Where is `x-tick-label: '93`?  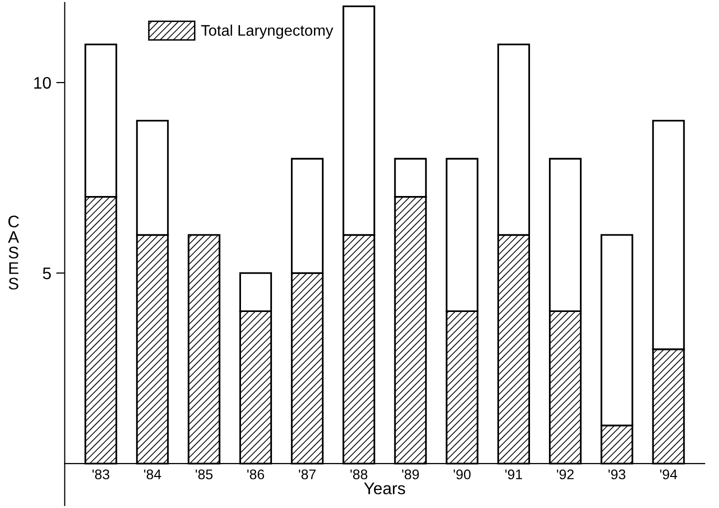 x-tick-label: '93 is located at coordinates (617, 474).